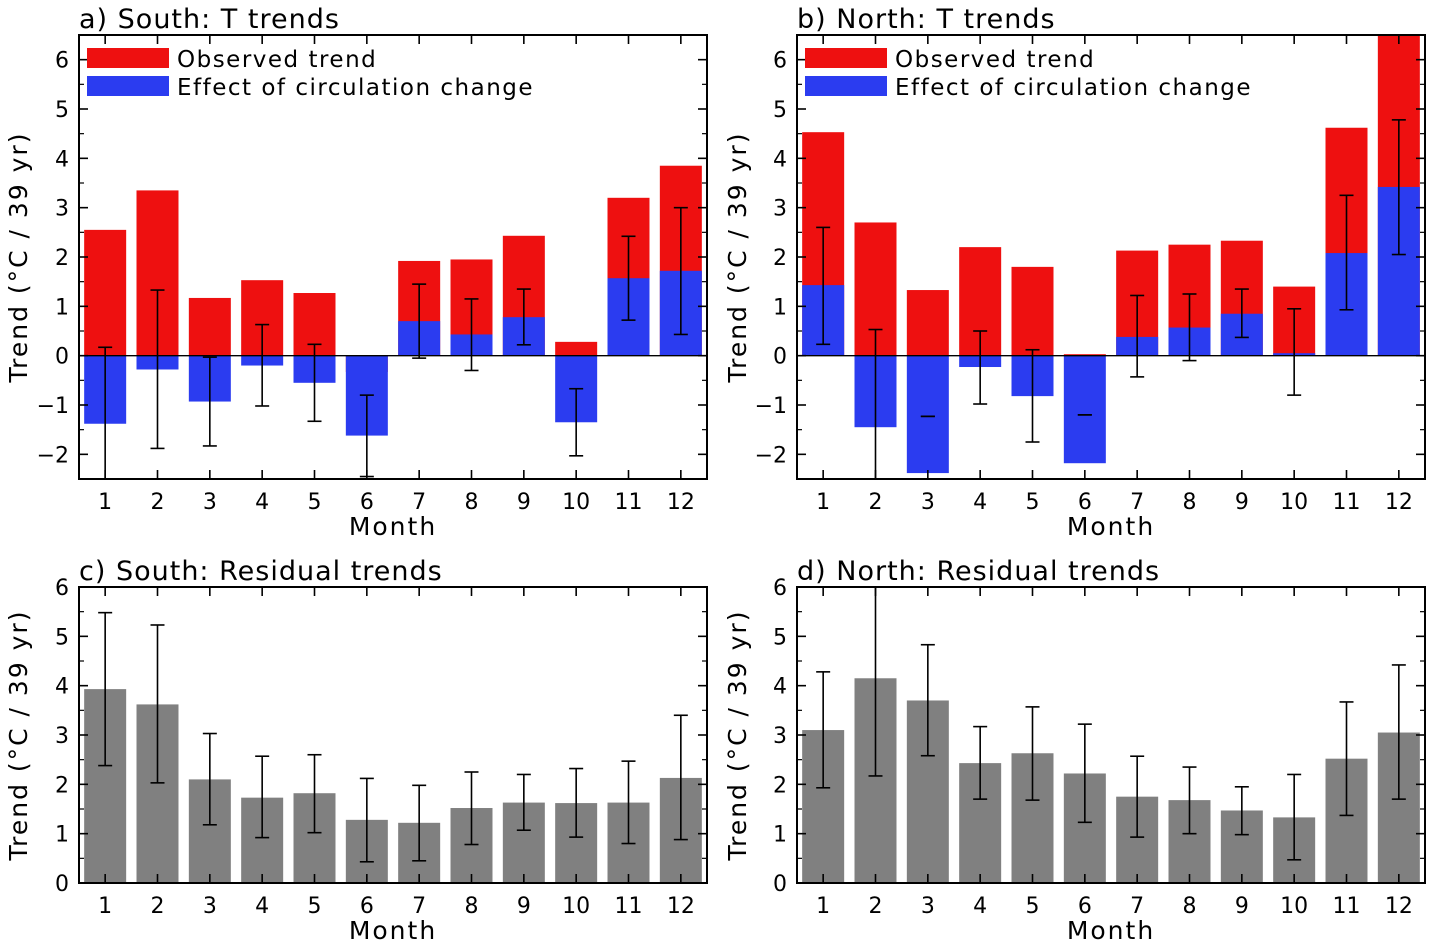 The height and width of the screenshot is (951, 1433). Describe the element at coordinates (576, 348) in the screenshot. I see `bar-s0-m10` at that location.